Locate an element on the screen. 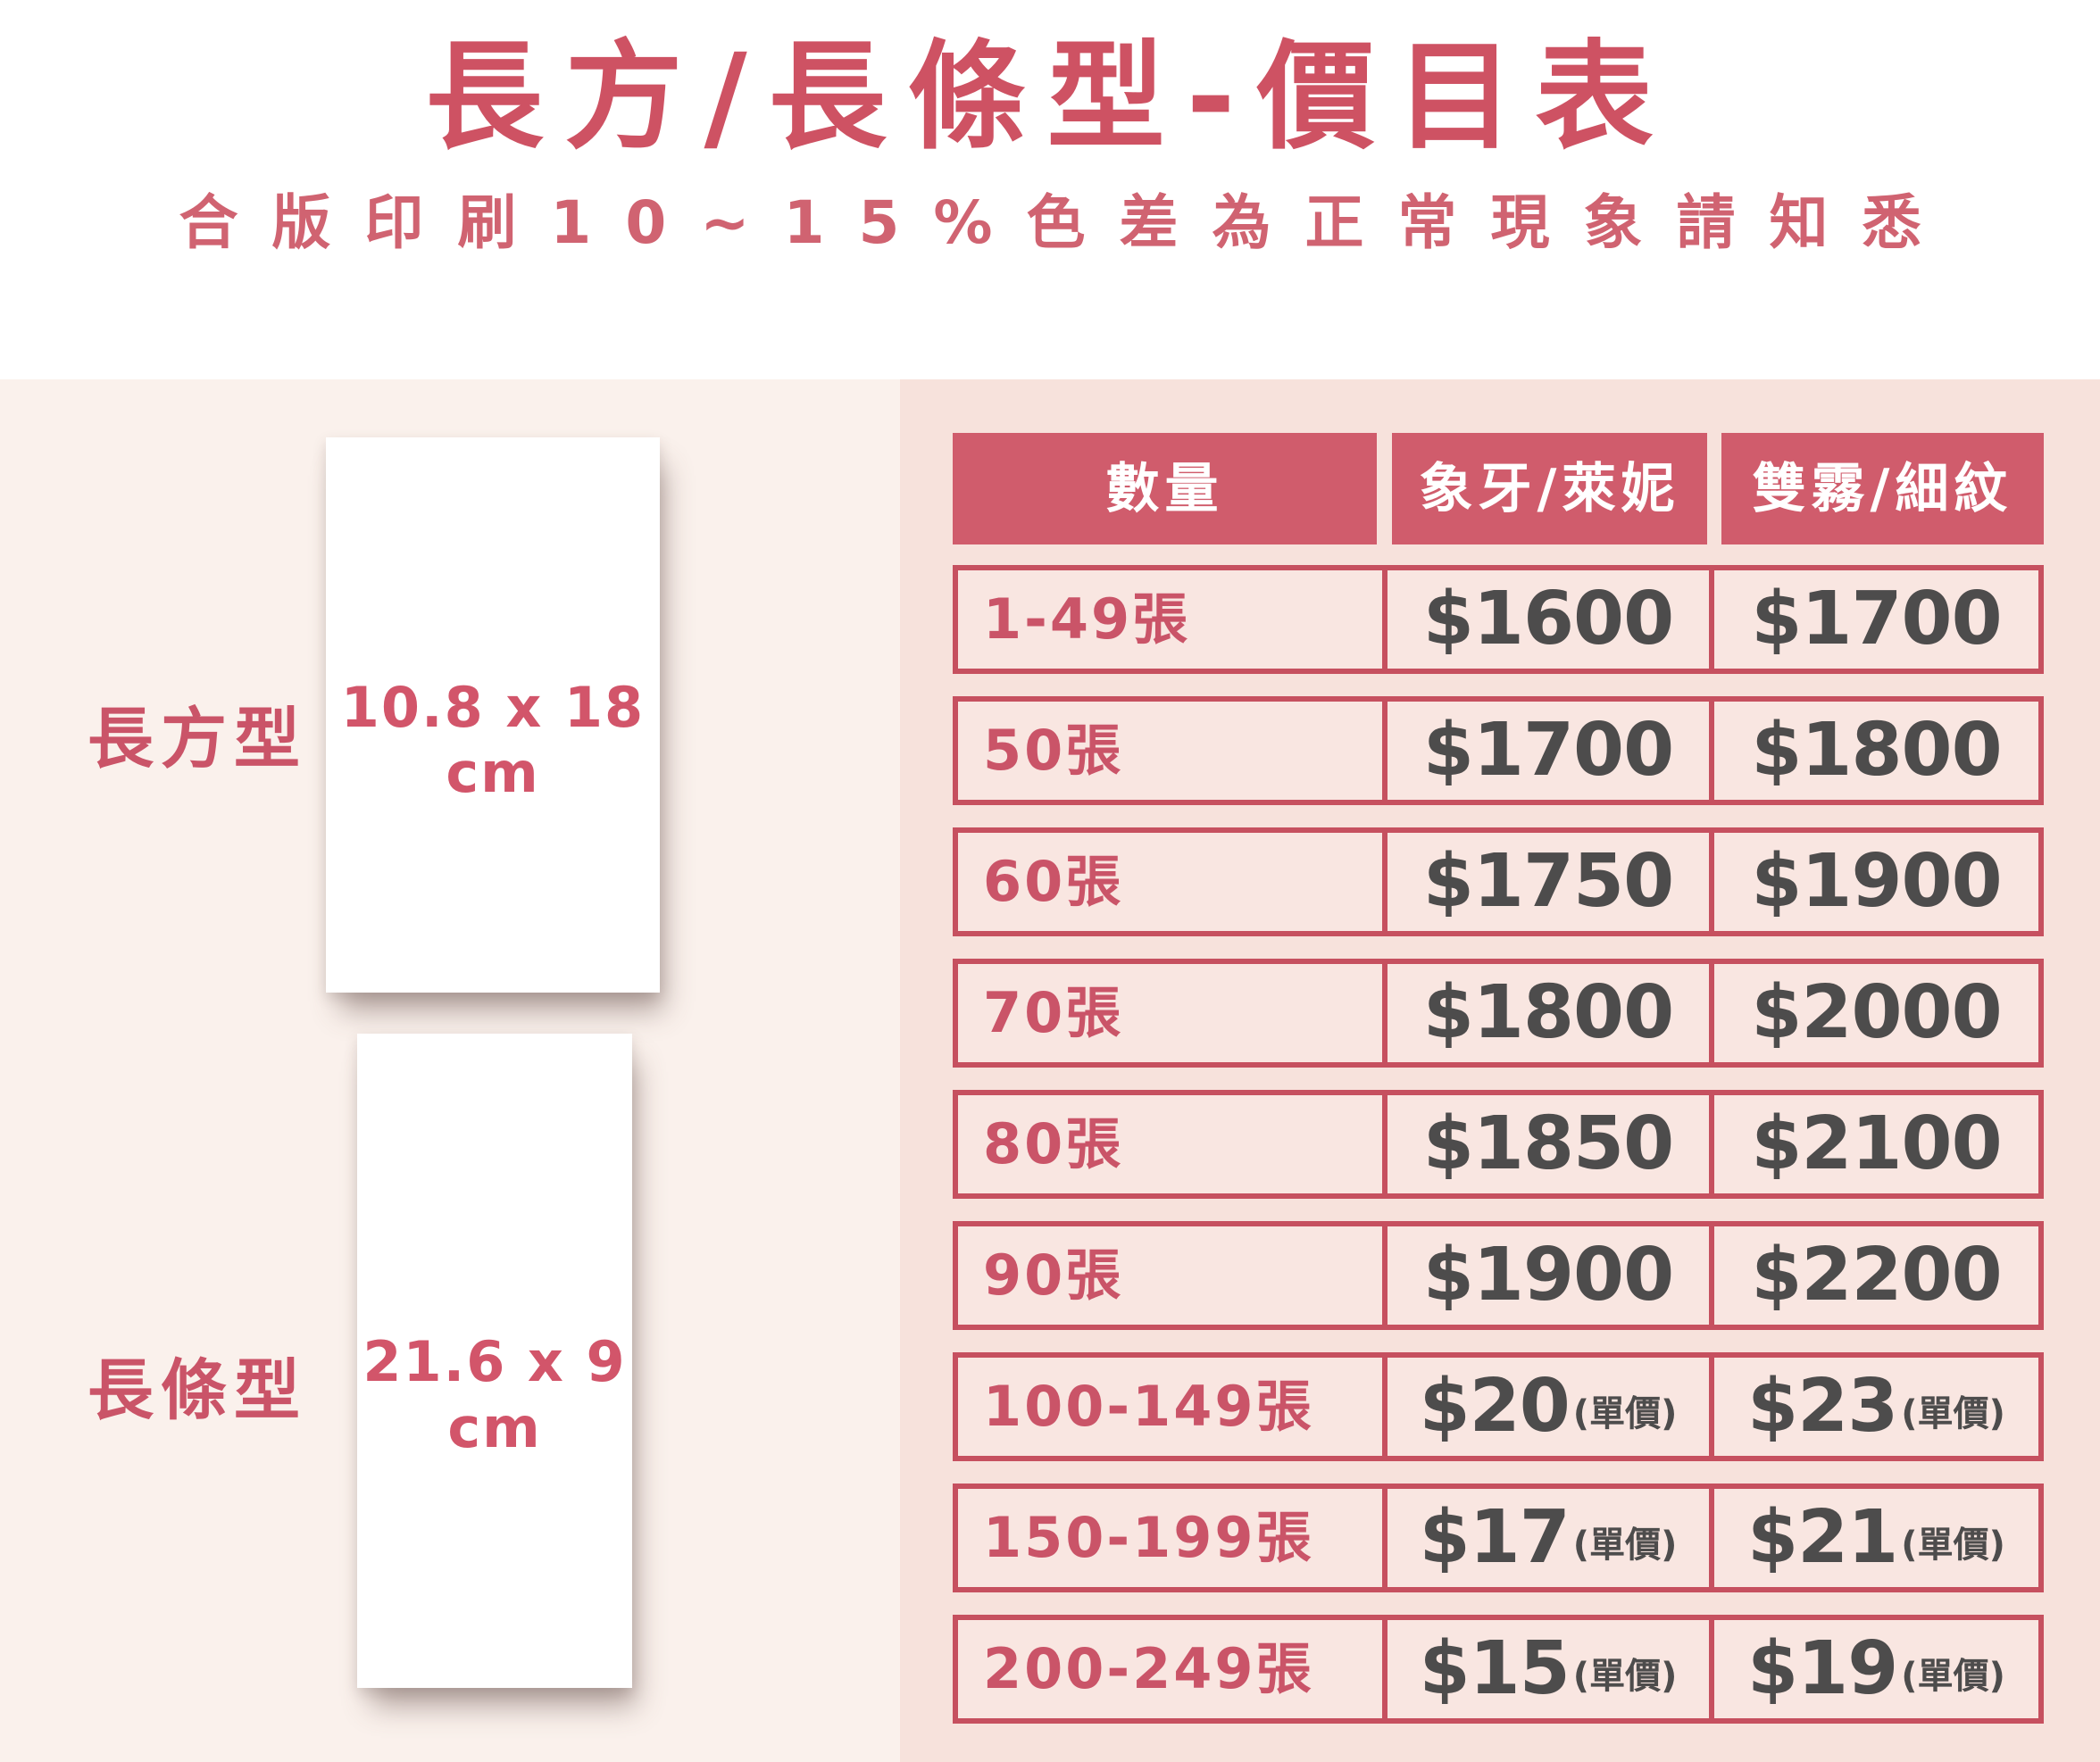 The width and height of the screenshot is (2100, 1762). price-cell-ivory: $17 (單價) is located at coordinates (1551, 1538).